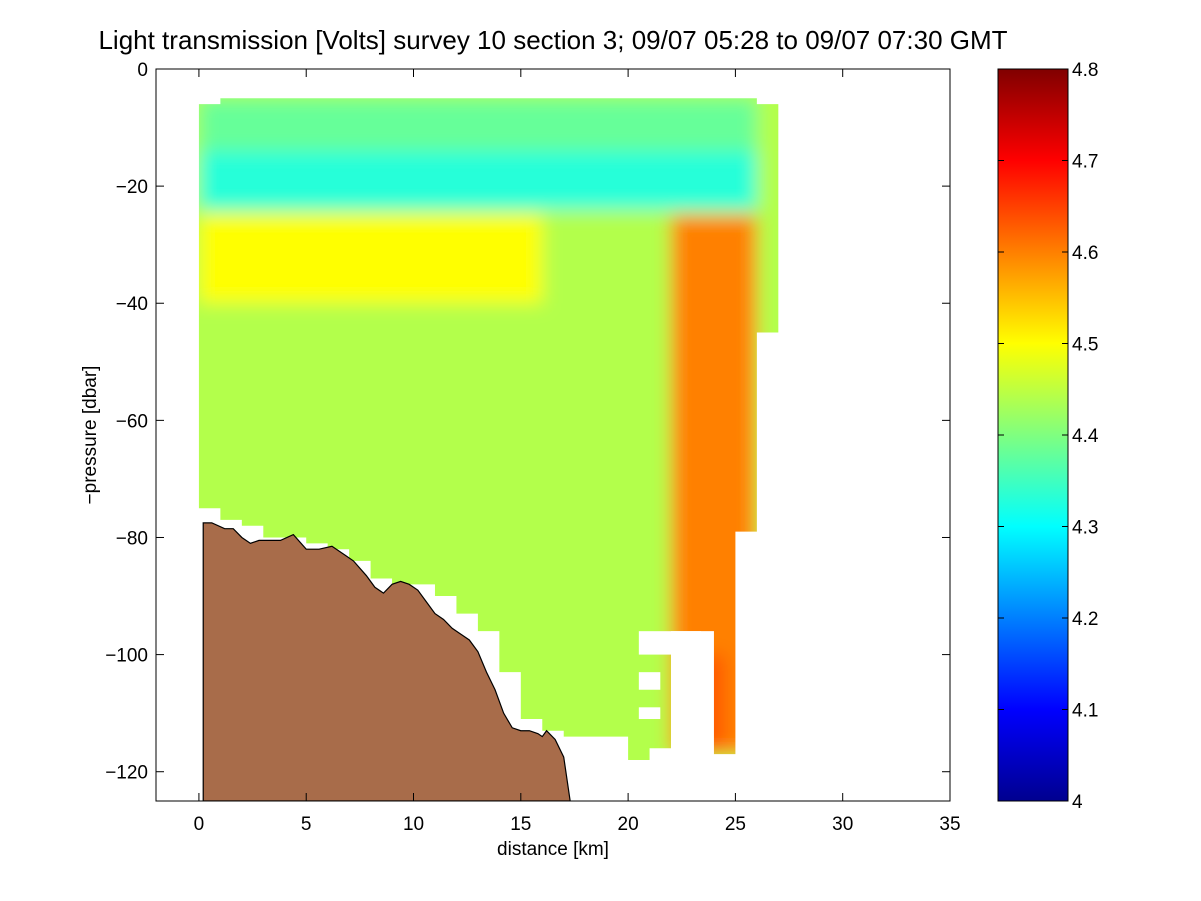 This screenshot has width=1201, height=901. I want to click on y-tick-label: 0, so click(142, 70).